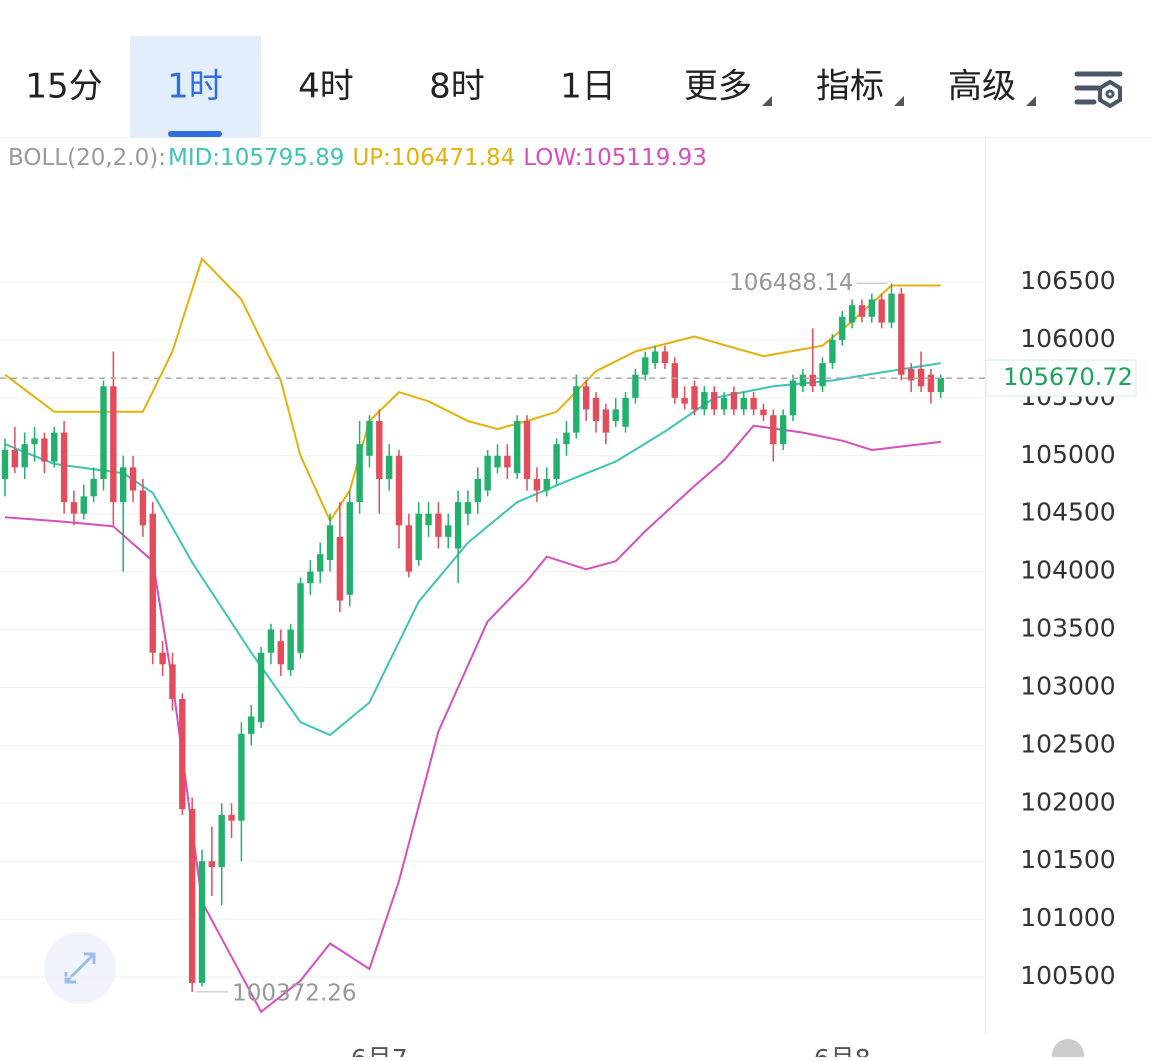 Image resolution: width=1152 pixels, height=1061 pixels. Describe the element at coordinates (1067, 801) in the screenshot. I see `y-tick-label: 102000` at that location.